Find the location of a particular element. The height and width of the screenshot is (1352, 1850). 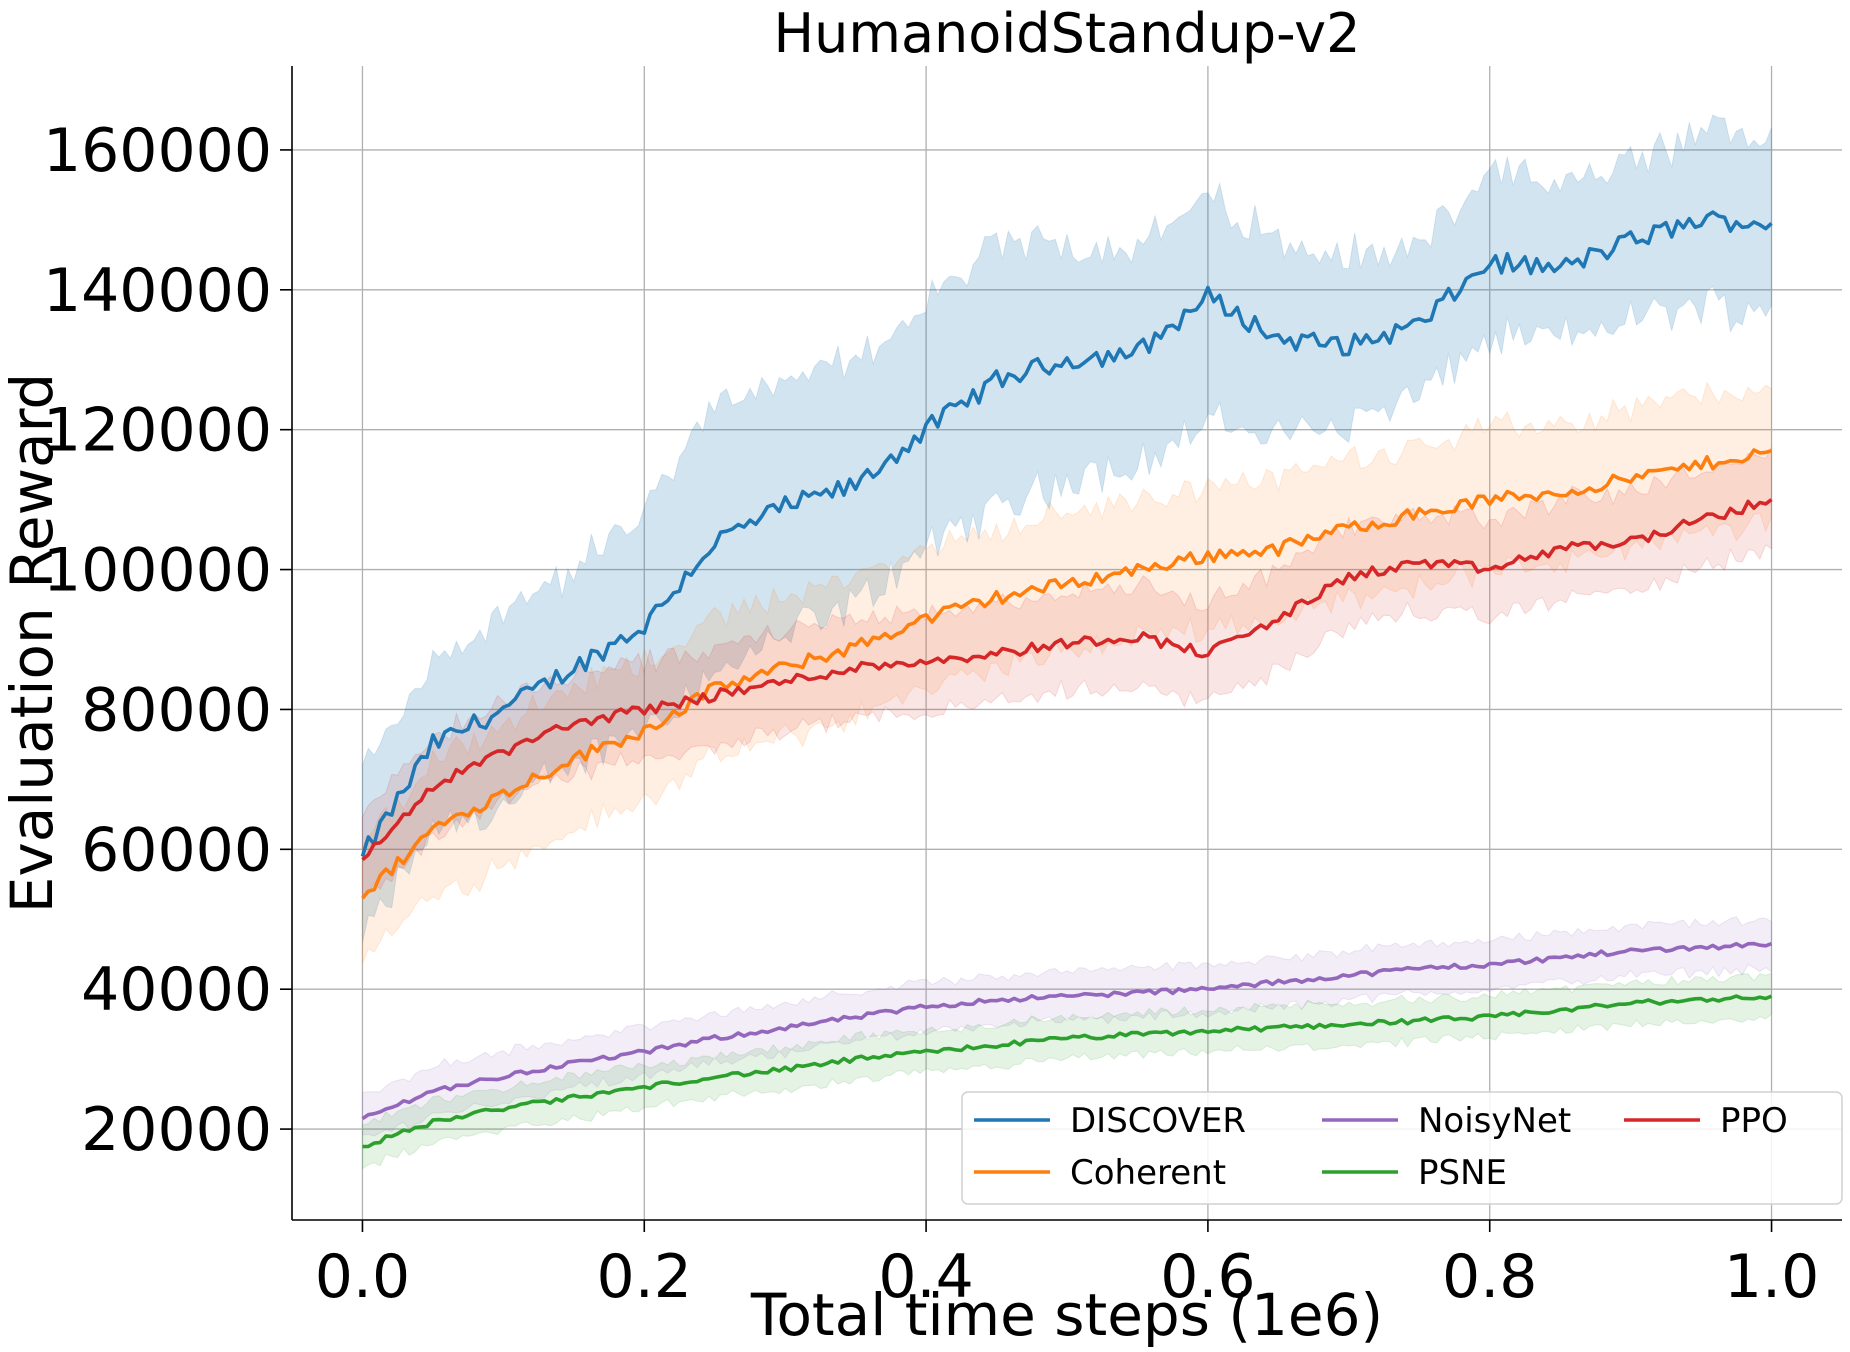

x-tick-label: 0.2 is located at coordinates (644, 1277).